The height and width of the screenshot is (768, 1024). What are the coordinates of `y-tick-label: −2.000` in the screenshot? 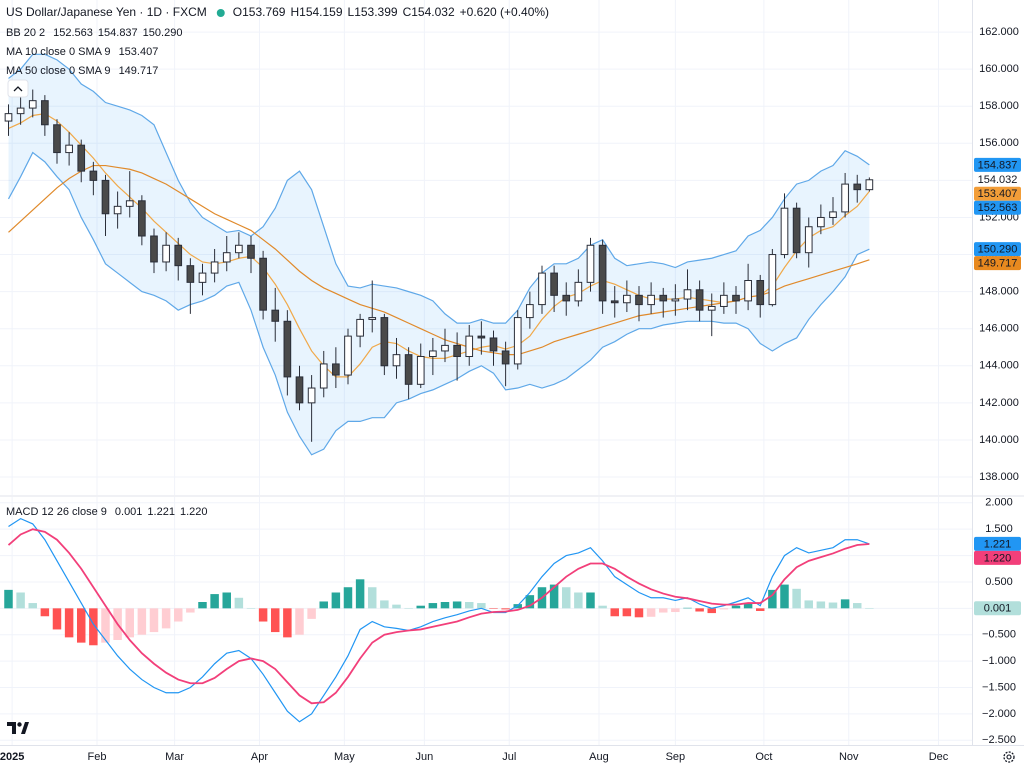 It's located at (999, 714).